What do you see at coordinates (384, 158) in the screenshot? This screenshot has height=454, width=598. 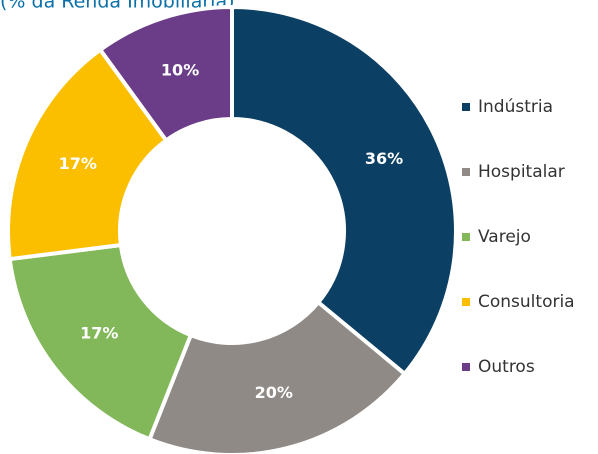 I see `data-label: 36%` at bounding box center [384, 158].